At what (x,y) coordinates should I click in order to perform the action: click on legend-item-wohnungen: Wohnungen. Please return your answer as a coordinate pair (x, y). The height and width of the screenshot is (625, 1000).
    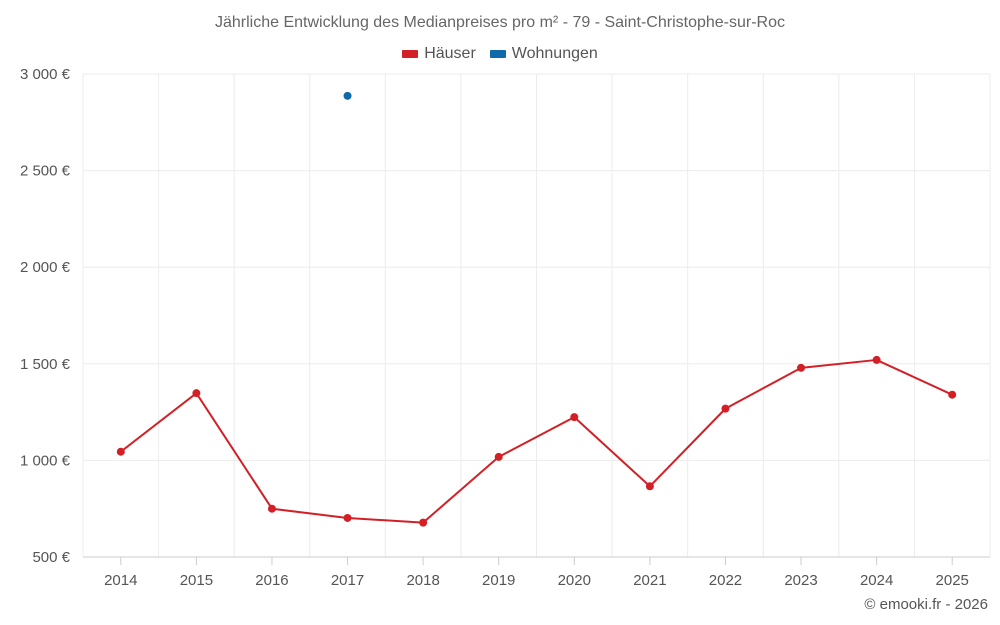
    Looking at the image, I should click on (543, 54).